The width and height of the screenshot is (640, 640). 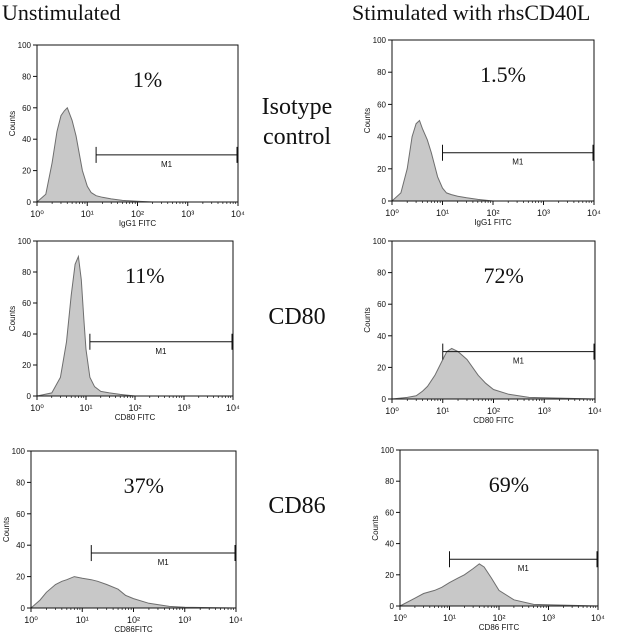 What do you see at coordinates (136, 154) in the screenshot?
I see `panel-0-histogram` at bounding box center [136, 154].